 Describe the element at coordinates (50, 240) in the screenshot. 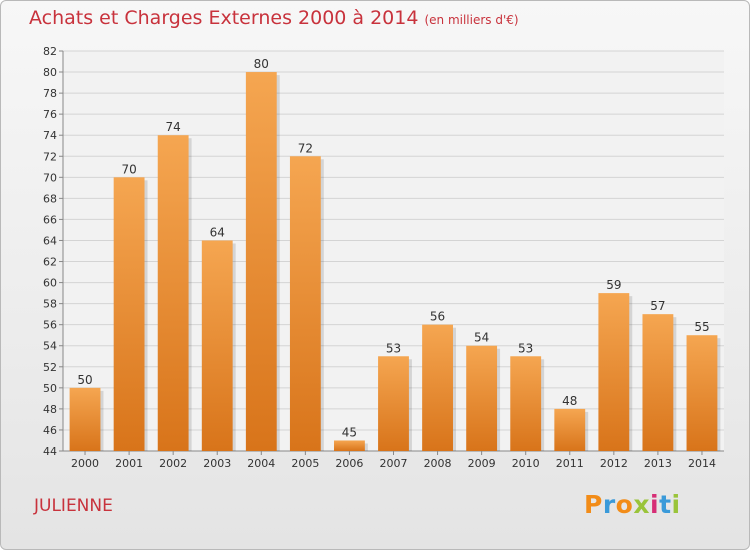

I see `y-tick-label: 64` at that location.